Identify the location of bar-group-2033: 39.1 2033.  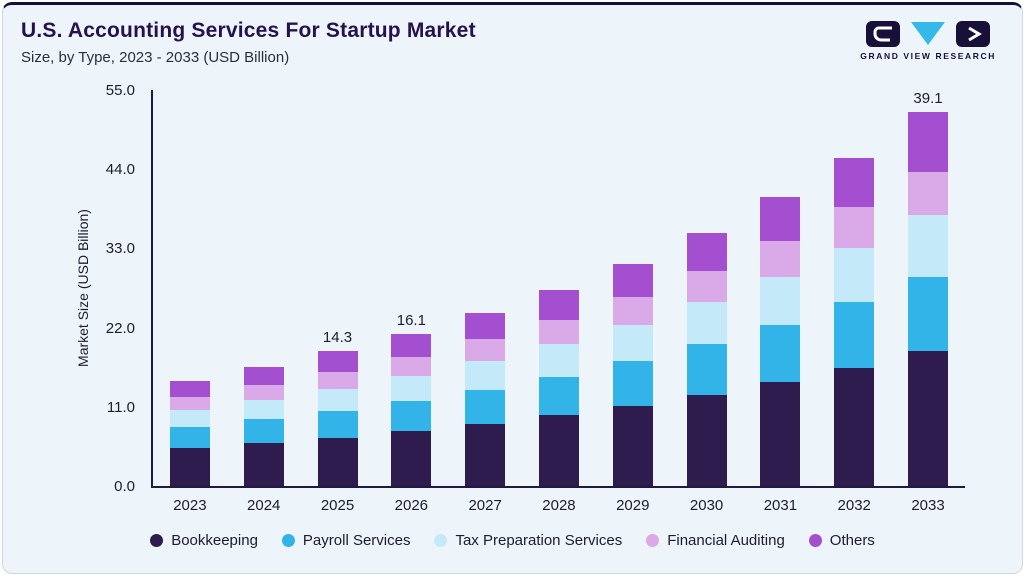
(928, 302).